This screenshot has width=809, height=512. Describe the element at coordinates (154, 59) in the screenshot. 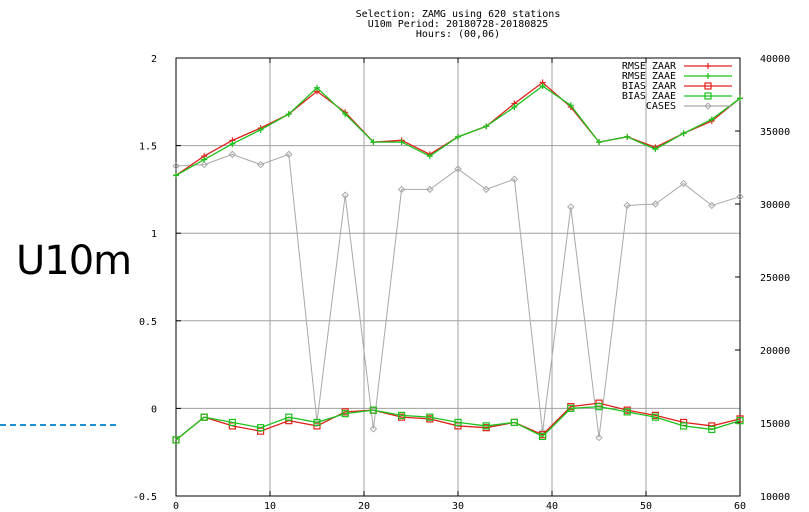

I see `y-tick-label: 2` at that location.